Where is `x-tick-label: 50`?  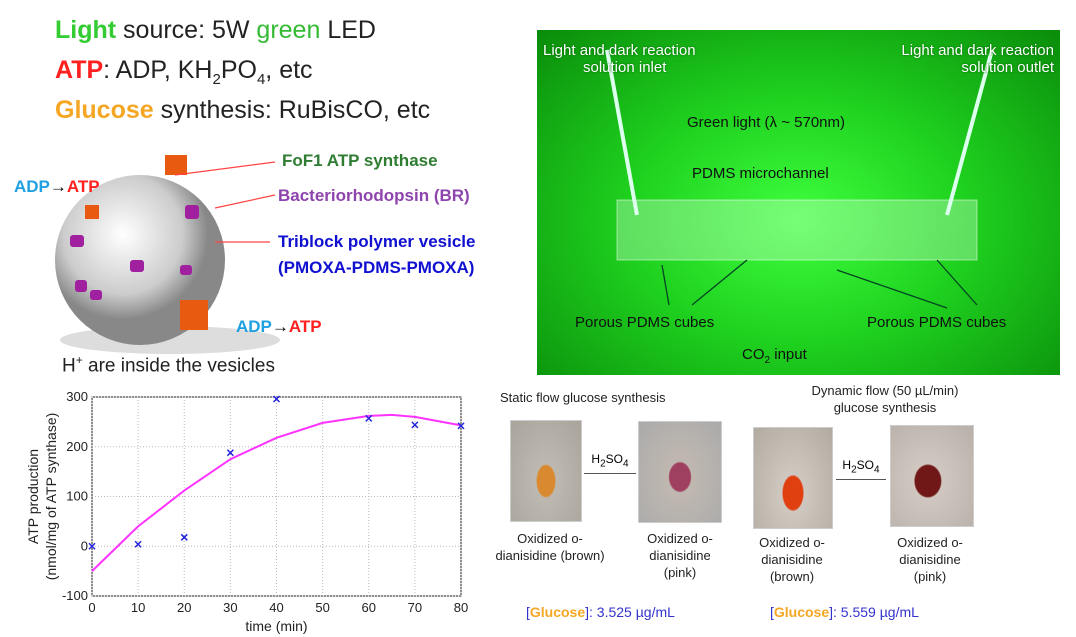 x-tick-label: 50 is located at coordinates (322, 607).